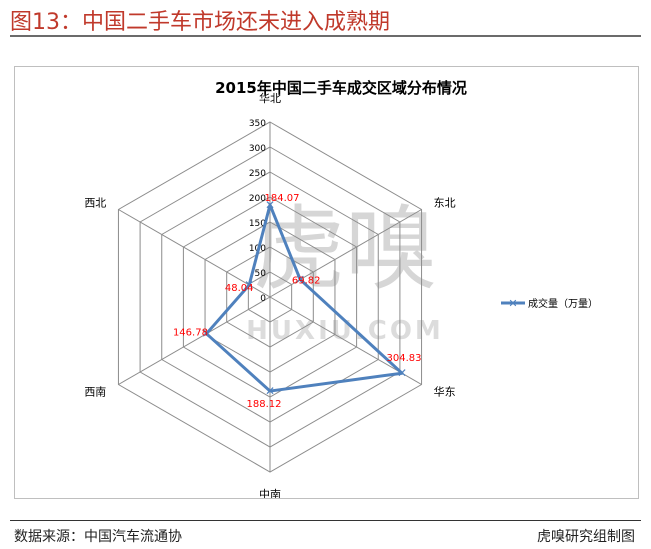 The image size is (651, 549). I want to click on tick-label: 50, so click(261, 274).